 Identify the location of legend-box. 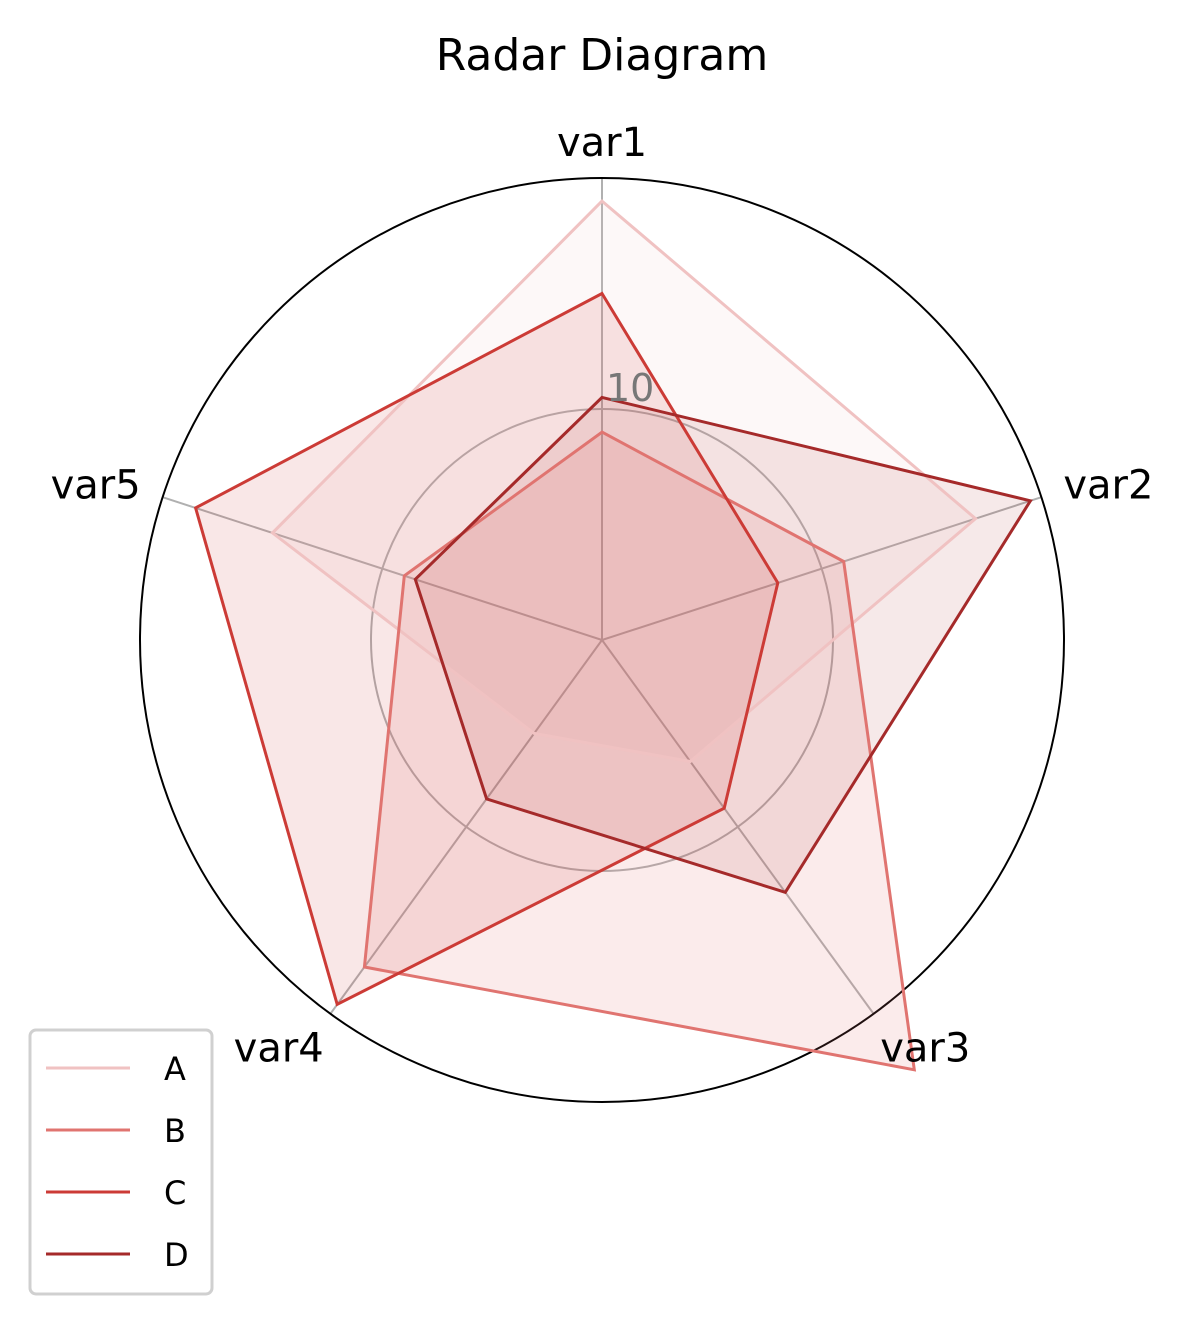
(121, 1162).